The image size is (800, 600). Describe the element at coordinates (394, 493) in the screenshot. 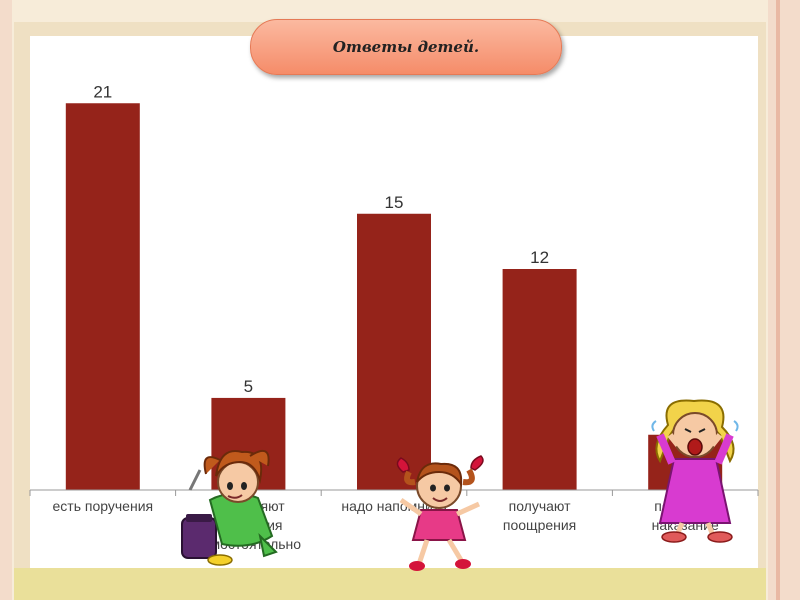

I see `x-ticks-group` at that location.